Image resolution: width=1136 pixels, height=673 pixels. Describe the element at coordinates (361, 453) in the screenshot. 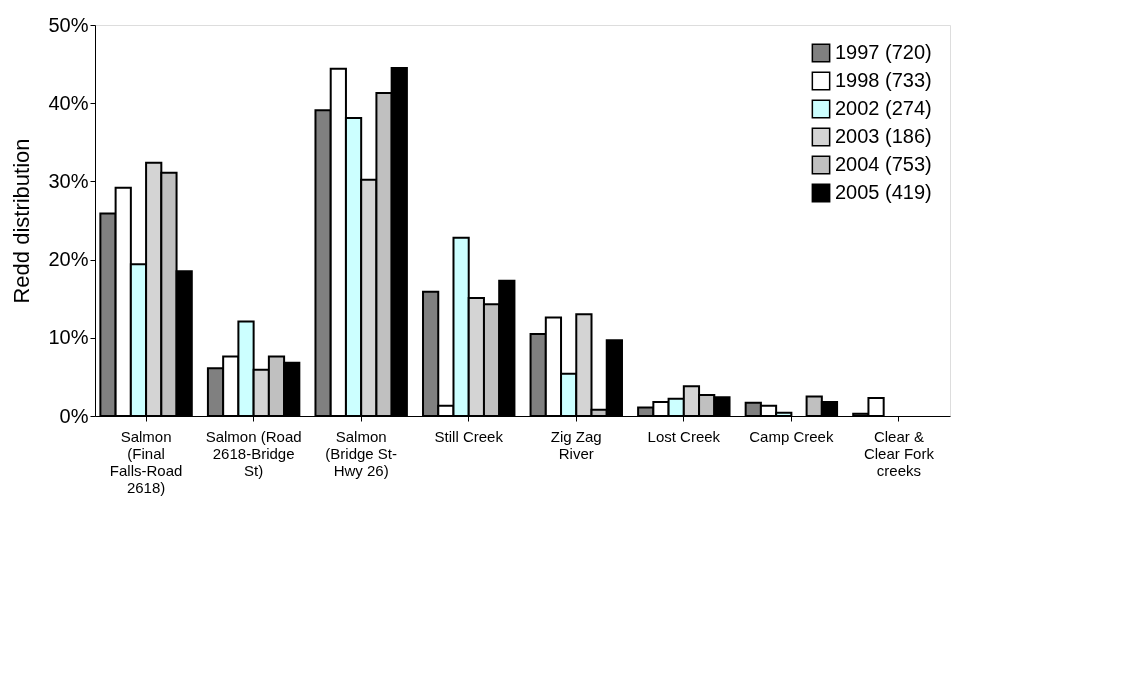

I see `x-tick-label: Salmon (Bridge St-Hwy 26)` at that location.